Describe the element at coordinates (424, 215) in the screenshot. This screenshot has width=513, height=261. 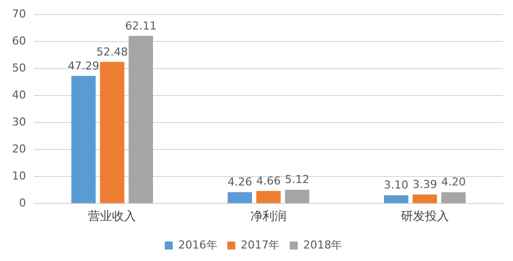
I see `x-tick-label: 研发投入` at that location.